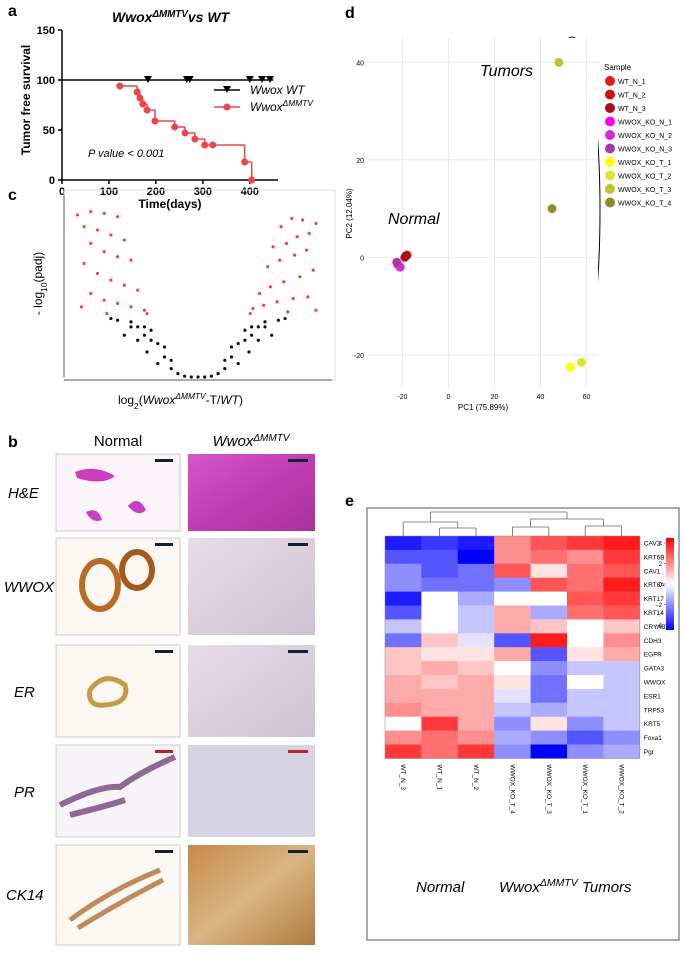 The width and height of the screenshot is (685, 955). Describe the element at coordinates (40, 283) in the screenshot. I see `y-axis-label: - log10(padj)` at that location.